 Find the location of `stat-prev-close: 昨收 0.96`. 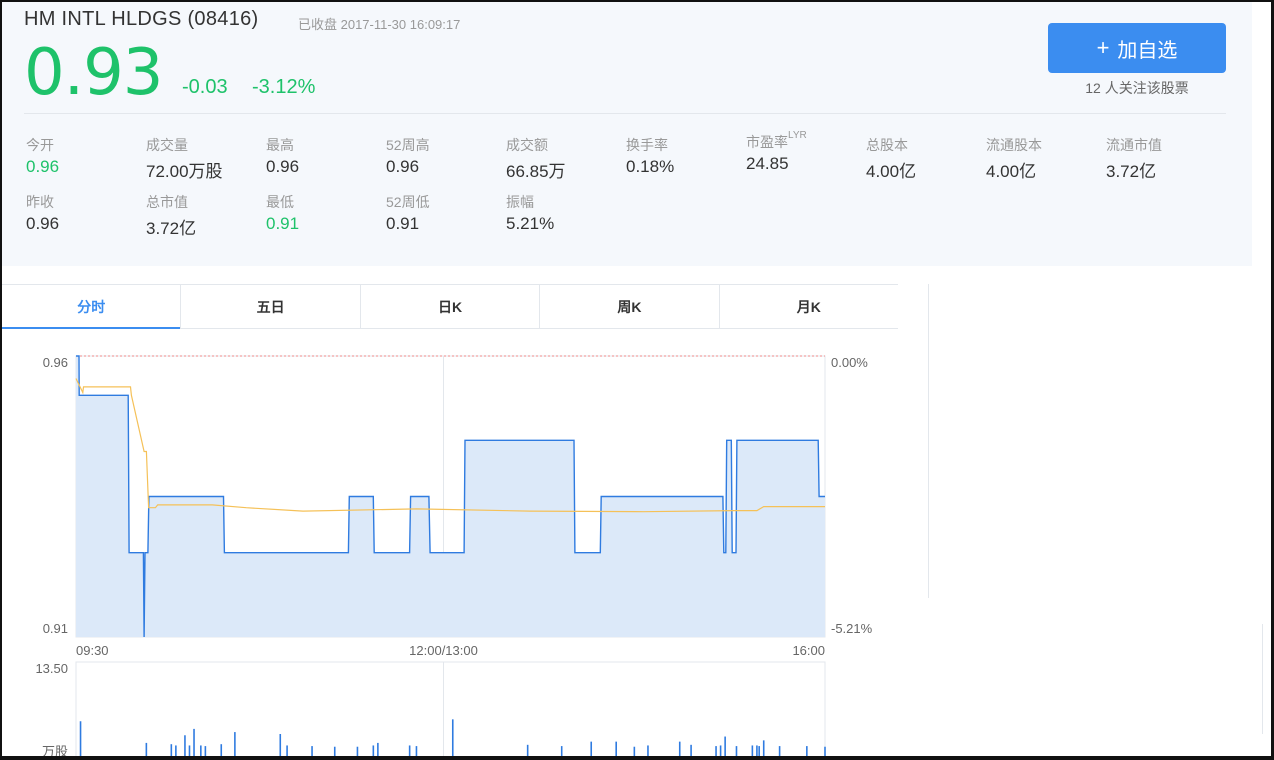

stat-prev-close: 昨收 0.96 is located at coordinates (81, 213).